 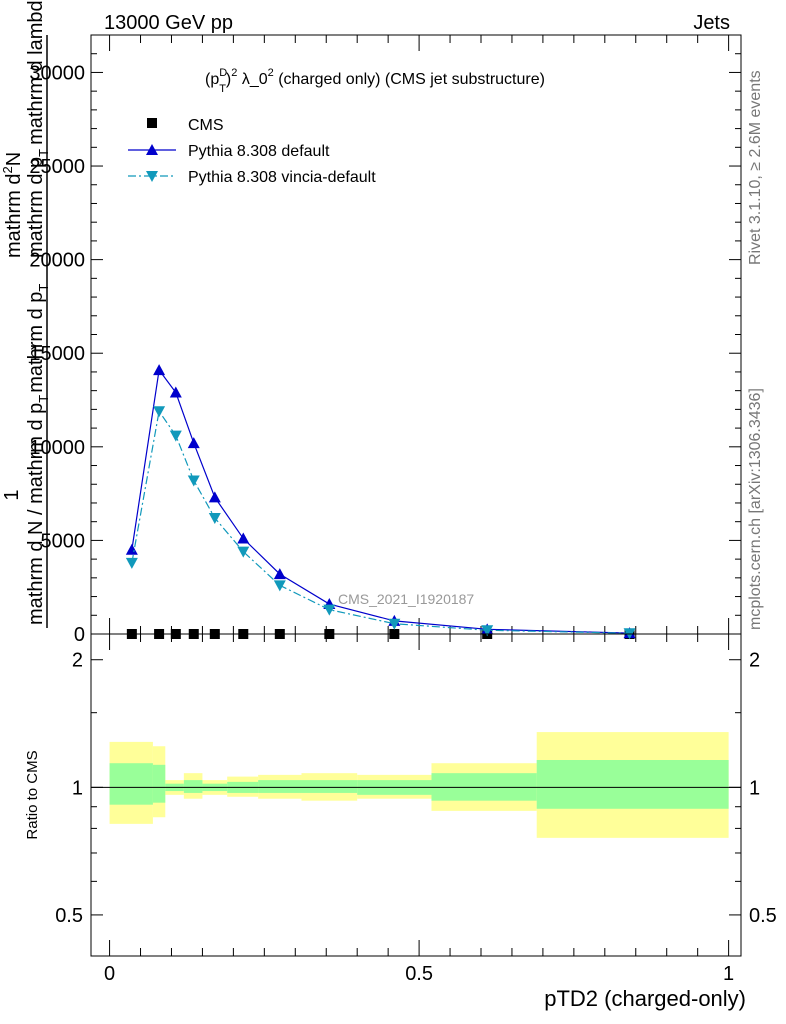 I want to click on ratio-y-tick-label-right: 1, so click(x=754, y=788).